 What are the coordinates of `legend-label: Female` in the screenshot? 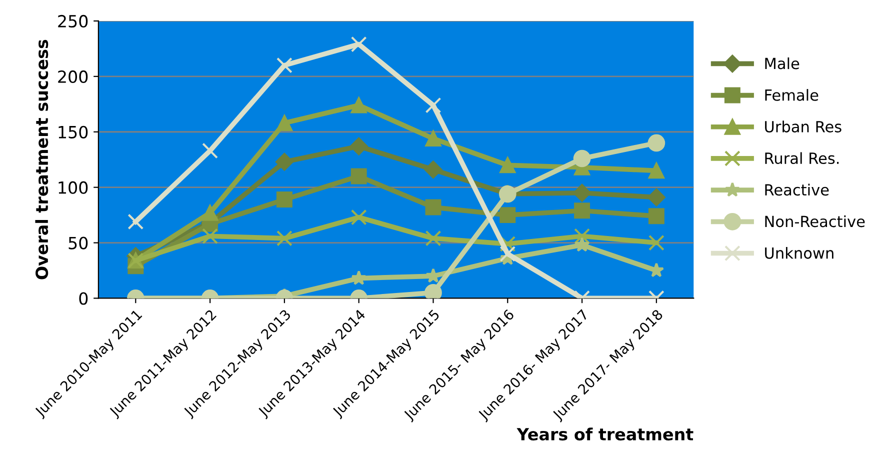 It's located at (791, 95).